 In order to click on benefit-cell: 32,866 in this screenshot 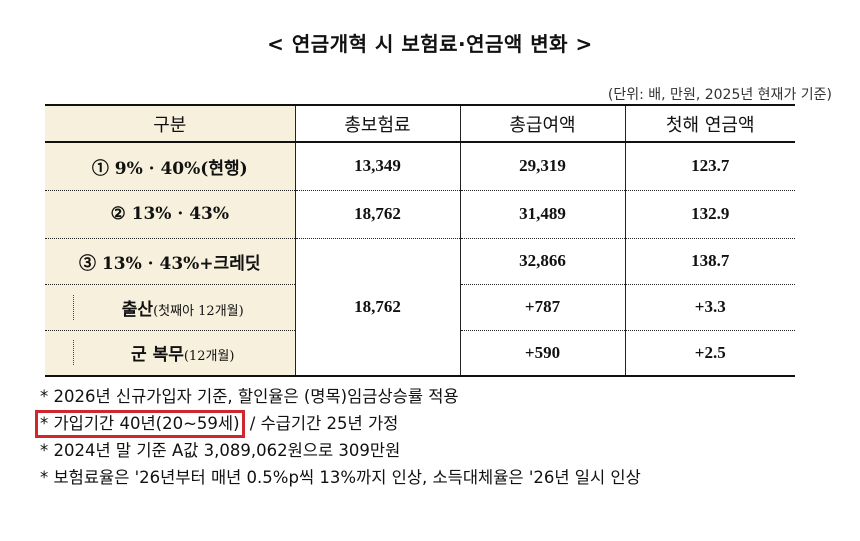, I will do `click(542, 261)`.